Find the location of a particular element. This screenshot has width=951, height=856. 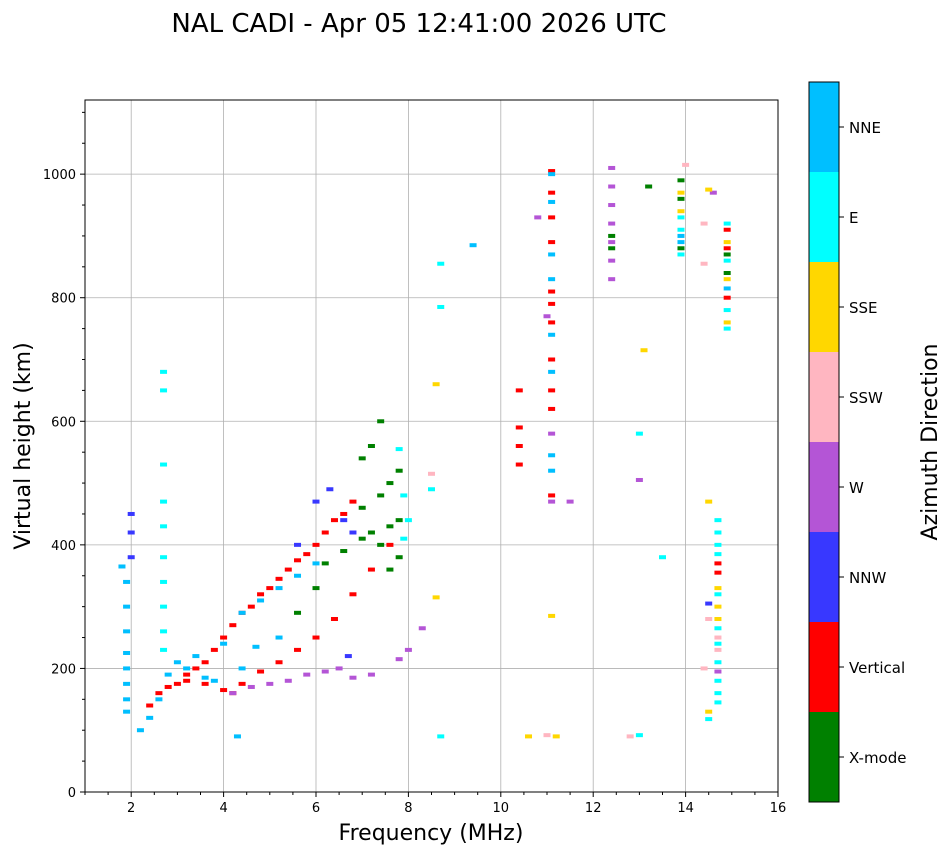

colorbar-label: W is located at coordinates (856, 488).